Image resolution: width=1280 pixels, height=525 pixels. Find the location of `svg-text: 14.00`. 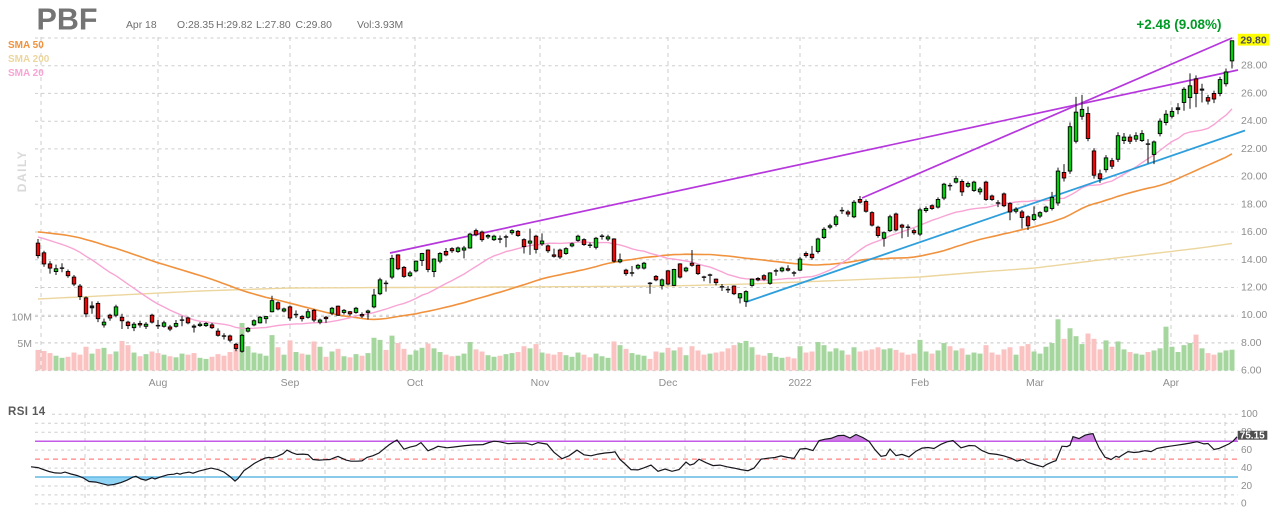

svg-text: 14.00 is located at coordinates (1254, 260).